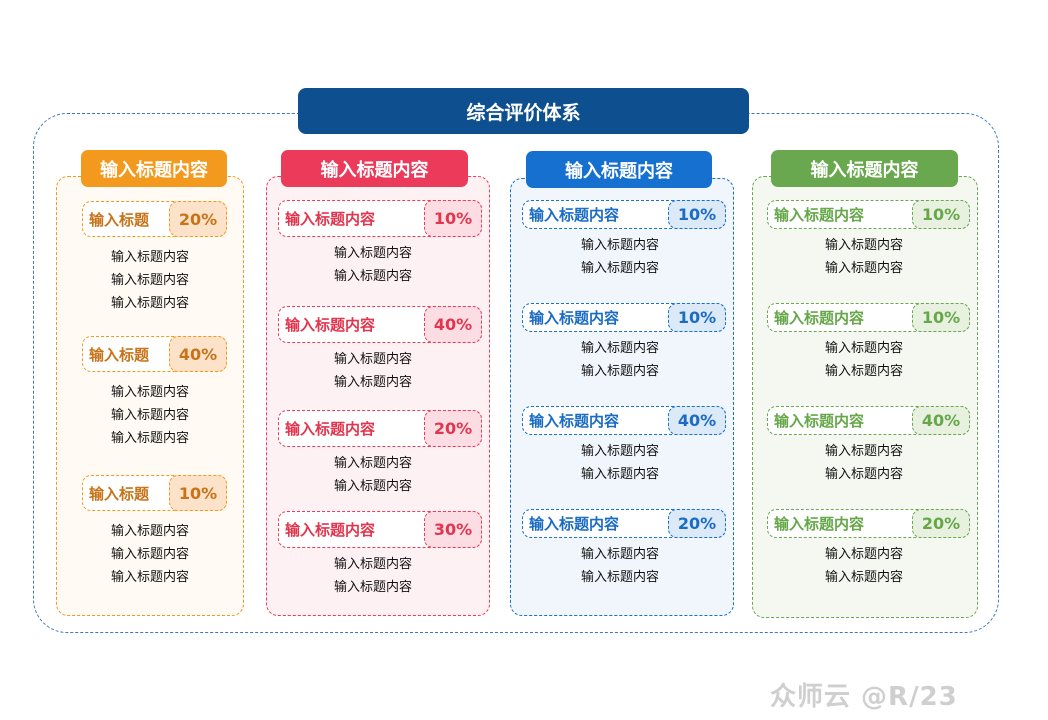  What do you see at coordinates (864, 697) in the screenshot?
I see `watermark: 众师云 @R/23` at bounding box center [864, 697].